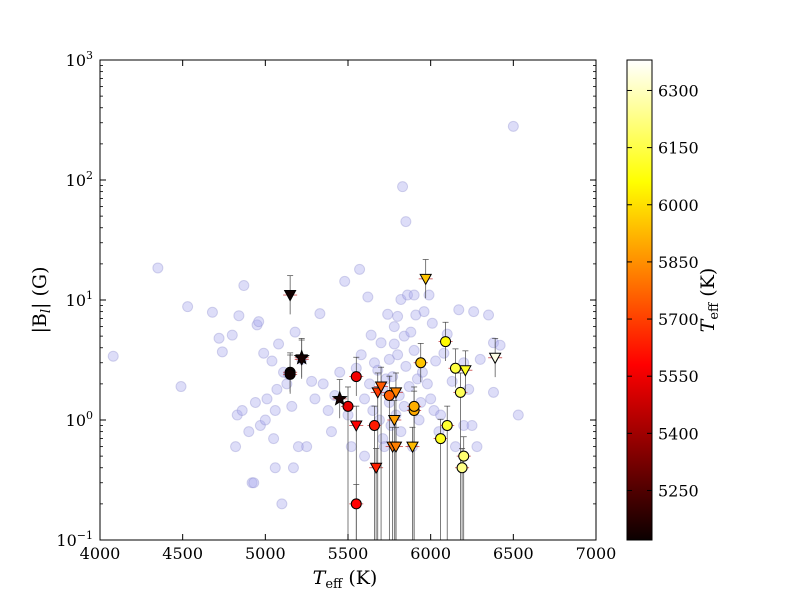 The image size is (800, 600). What do you see at coordinates (709, 300) in the screenshot?
I see `colorbar-label: Teff (K)` at bounding box center [709, 300].